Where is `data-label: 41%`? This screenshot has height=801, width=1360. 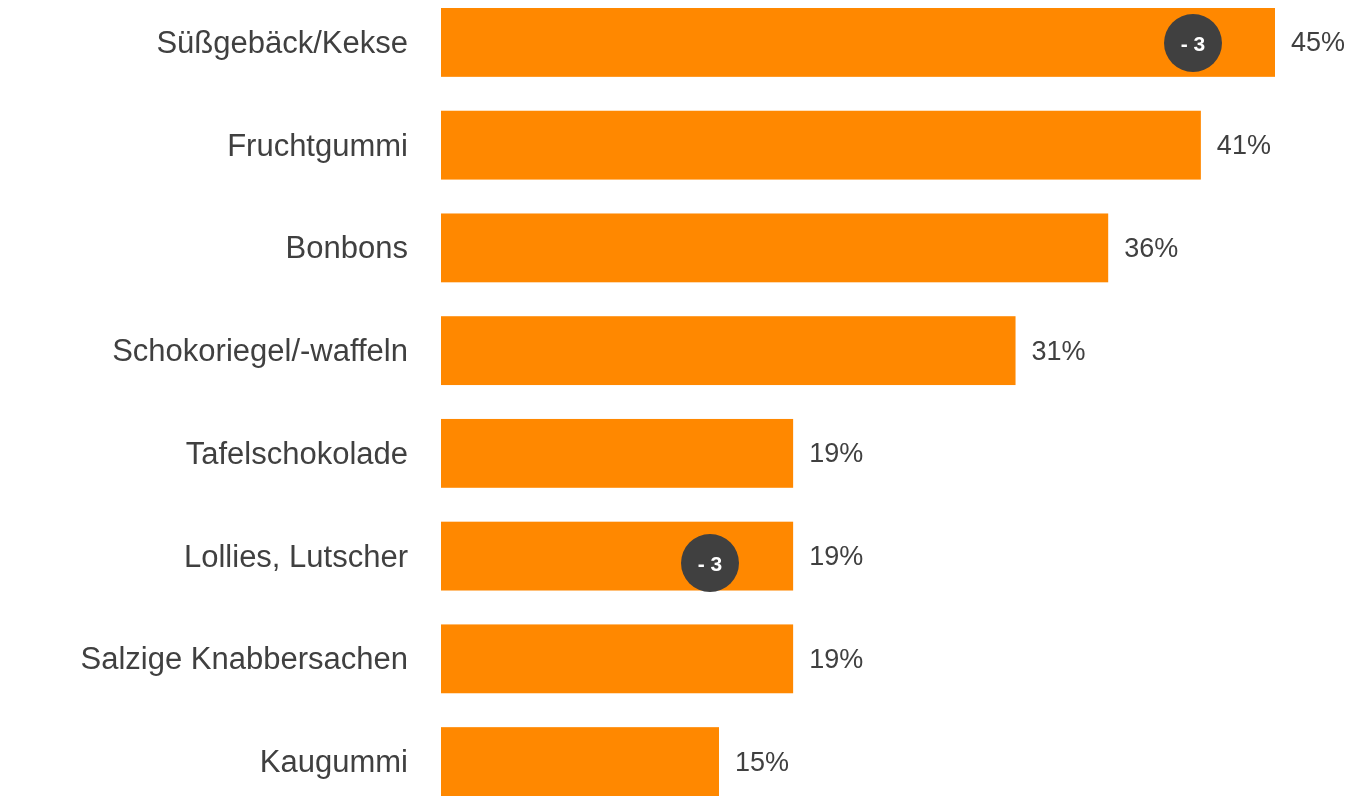 data-label: 41% is located at coordinates (1243, 145).